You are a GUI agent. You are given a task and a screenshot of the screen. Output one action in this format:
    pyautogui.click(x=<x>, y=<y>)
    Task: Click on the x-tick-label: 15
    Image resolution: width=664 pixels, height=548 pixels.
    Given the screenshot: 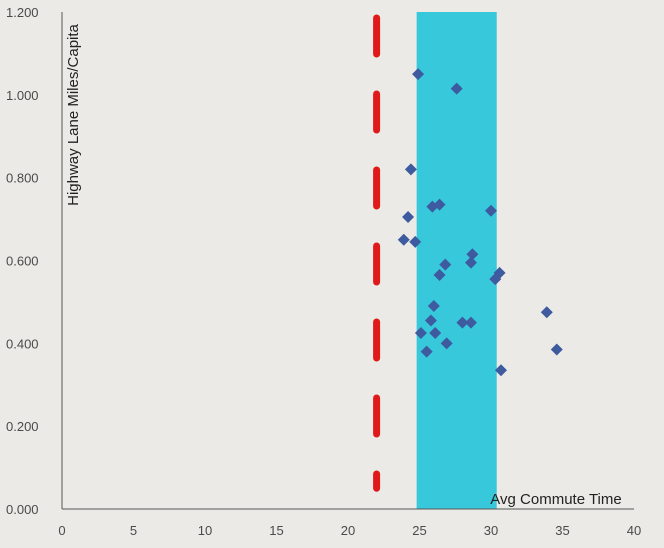 What is the action you would take?
    pyautogui.click(x=276, y=530)
    